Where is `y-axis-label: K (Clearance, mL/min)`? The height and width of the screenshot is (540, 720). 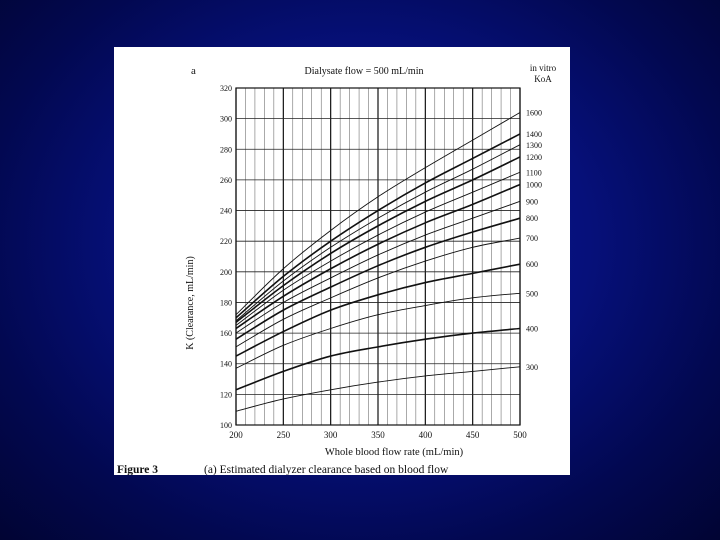 y-axis-label: K (Clearance, mL/min) is located at coordinates (190, 303).